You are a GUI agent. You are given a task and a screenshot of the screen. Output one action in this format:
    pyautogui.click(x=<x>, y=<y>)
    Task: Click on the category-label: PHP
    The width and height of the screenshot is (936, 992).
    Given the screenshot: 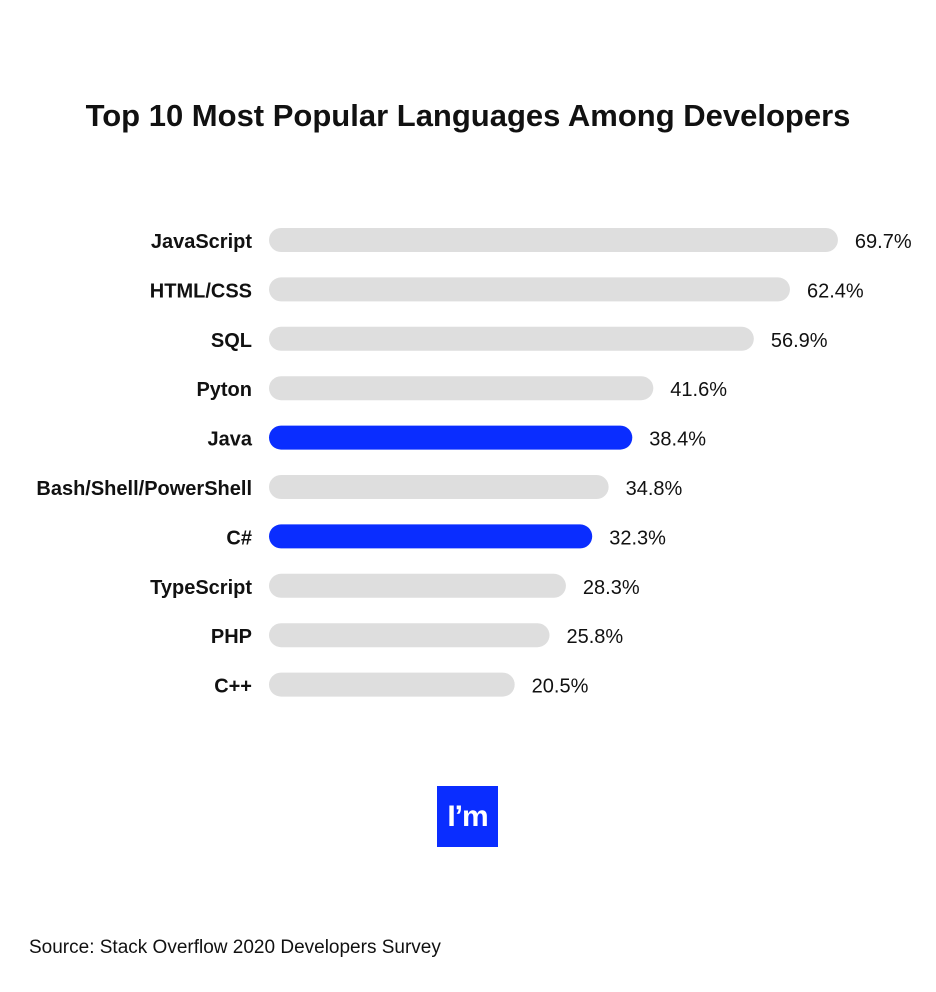 What is the action you would take?
    pyautogui.click(x=231, y=637)
    